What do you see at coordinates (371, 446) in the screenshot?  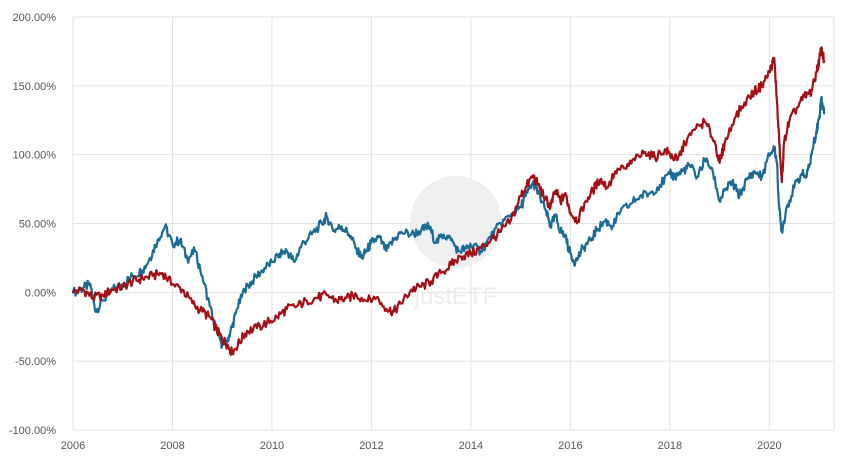 I see `x-tick-label: 2012` at bounding box center [371, 446].